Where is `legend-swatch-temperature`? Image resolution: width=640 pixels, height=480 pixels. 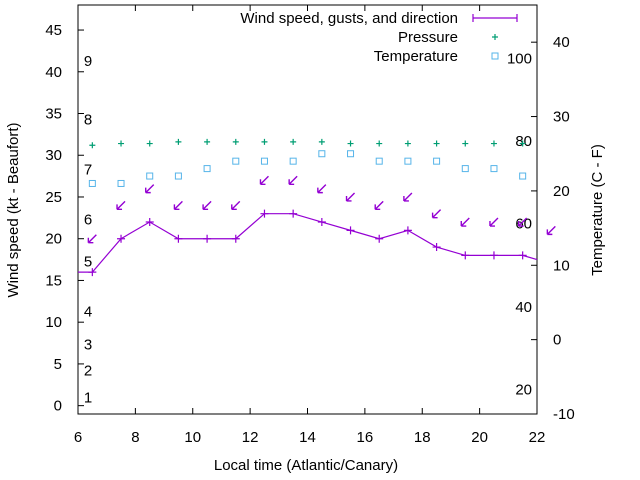 legend-swatch-temperature is located at coordinates (495, 56).